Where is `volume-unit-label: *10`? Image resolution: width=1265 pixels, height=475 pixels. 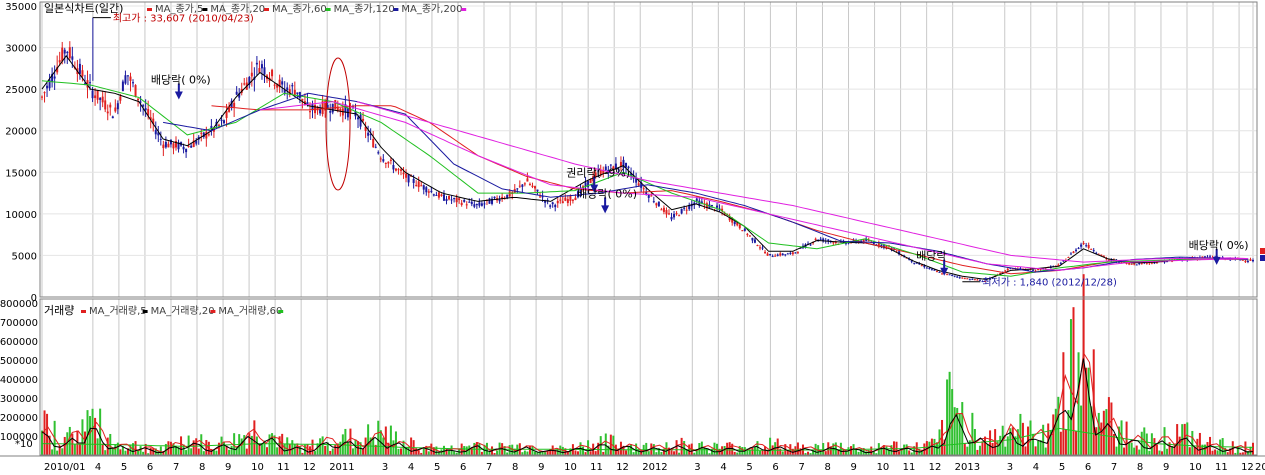 volume-unit-label: *10 is located at coordinates (24, 444).